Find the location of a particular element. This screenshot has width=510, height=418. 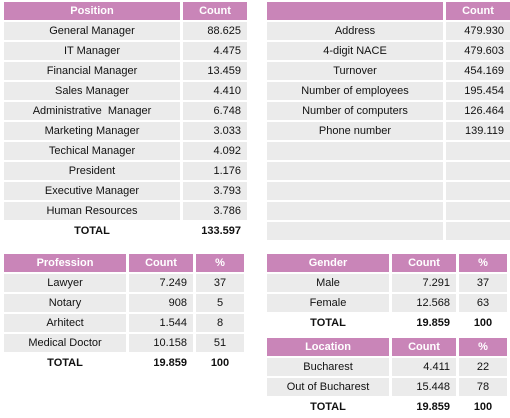

table-row: Bucharest 4.411 22 is located at coordinates (387, 367).